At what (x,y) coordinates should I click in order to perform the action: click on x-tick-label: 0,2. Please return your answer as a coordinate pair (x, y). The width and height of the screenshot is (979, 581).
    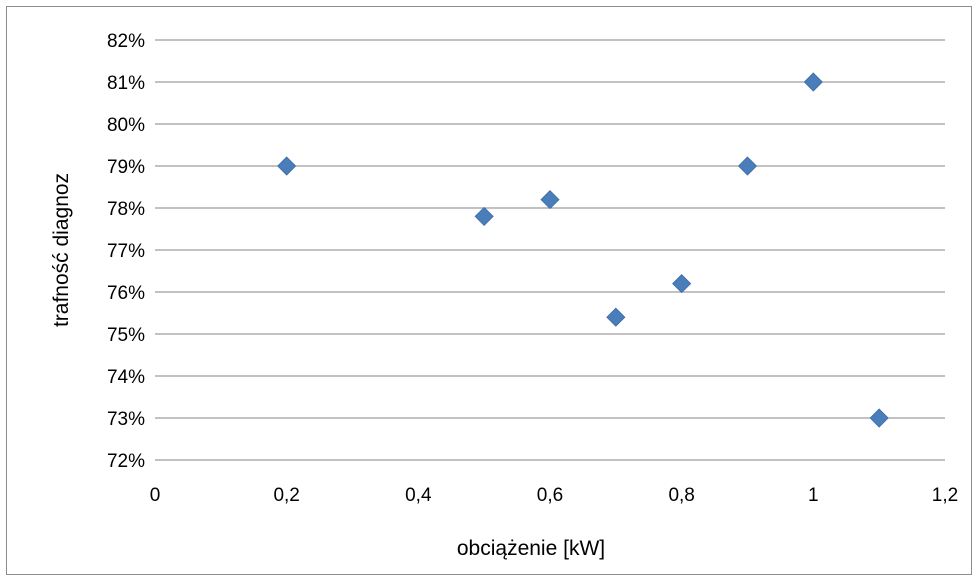
    Looking at the image, I should click on (286, 495).